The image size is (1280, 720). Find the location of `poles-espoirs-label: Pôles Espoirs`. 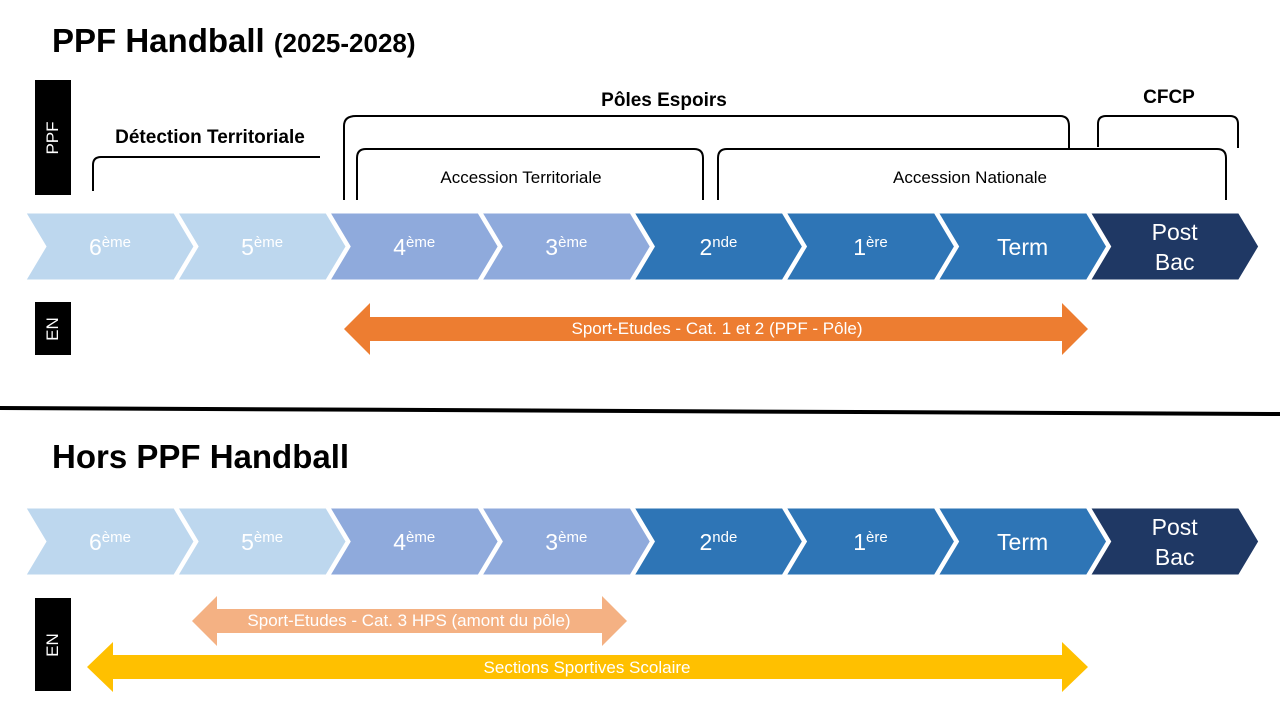

poles-espoirs-label: Pôles Espoirs is located at coordinates (664, 100).